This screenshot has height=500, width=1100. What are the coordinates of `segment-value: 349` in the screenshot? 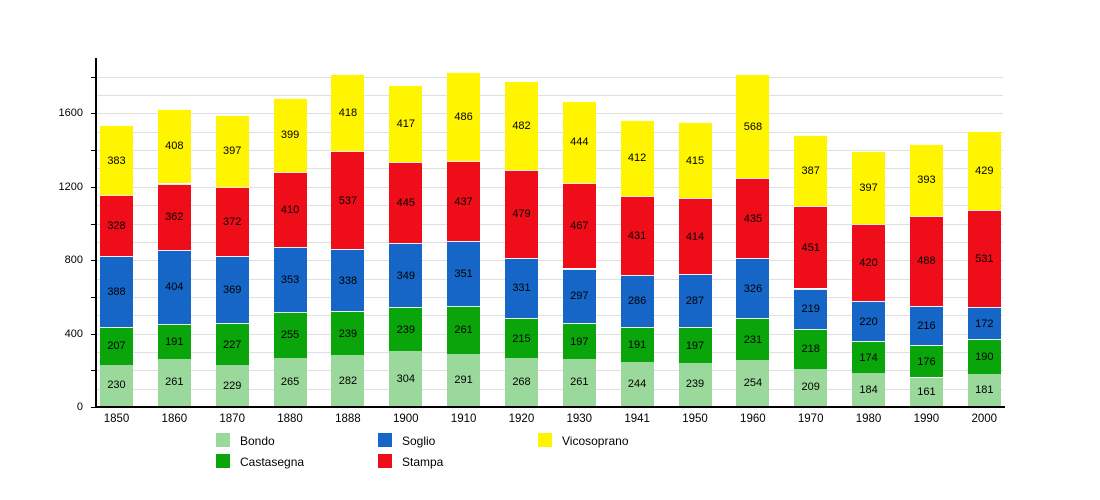 It's located at (405, 275).